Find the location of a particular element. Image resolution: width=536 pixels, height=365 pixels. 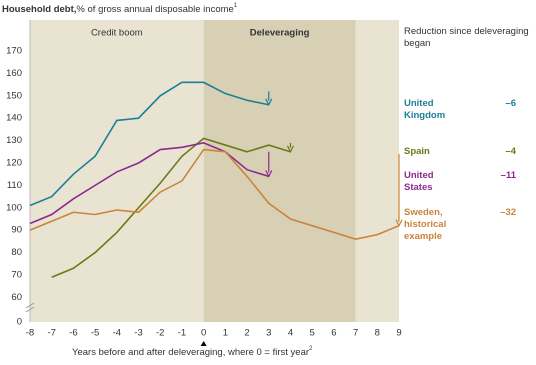

reduction-label: –32 is located at coordinates (508, 212).